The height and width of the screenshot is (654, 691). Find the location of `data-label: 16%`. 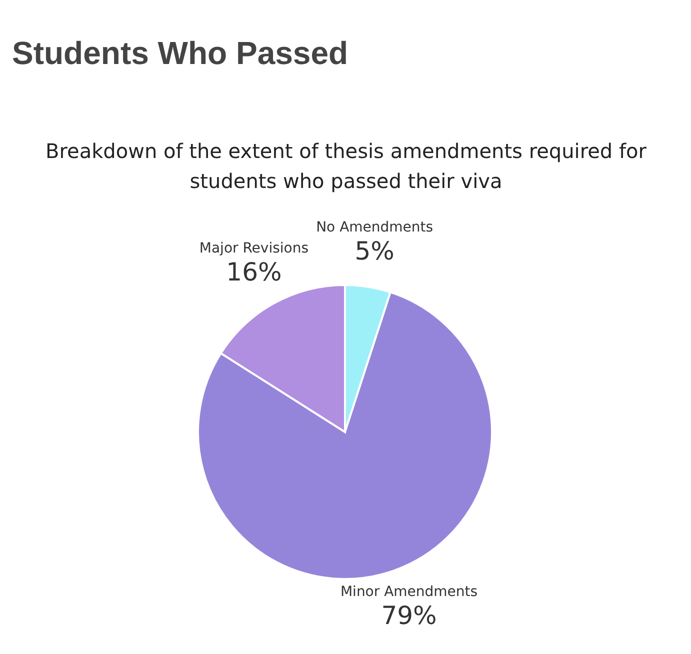

data-label: 16% is located at coordinates (254, 271).